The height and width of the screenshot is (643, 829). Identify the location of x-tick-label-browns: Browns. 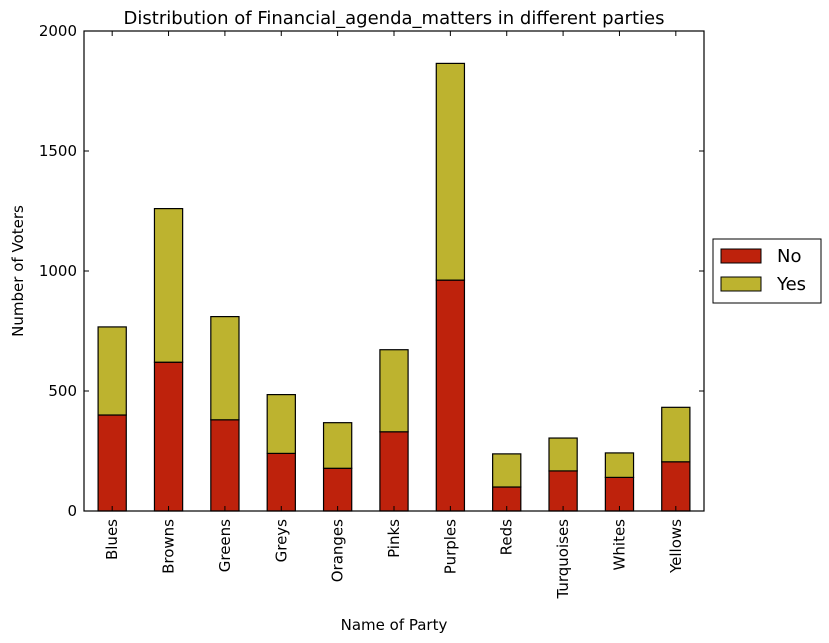
(169, 546).